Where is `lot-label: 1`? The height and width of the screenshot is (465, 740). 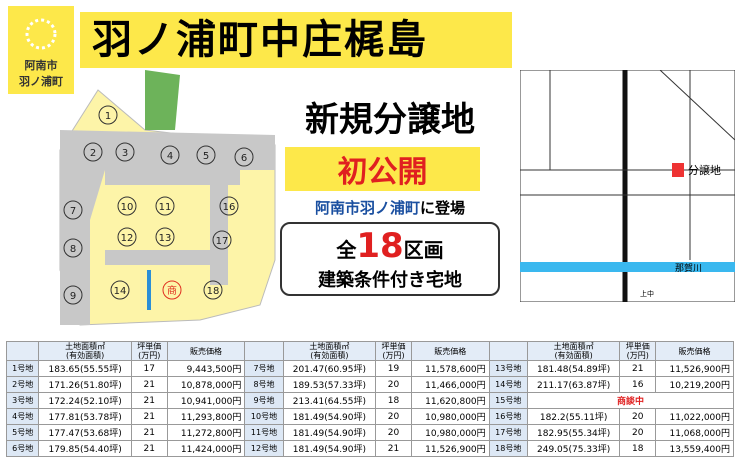 lot-label: 1 is located at coordinates (108, 116).